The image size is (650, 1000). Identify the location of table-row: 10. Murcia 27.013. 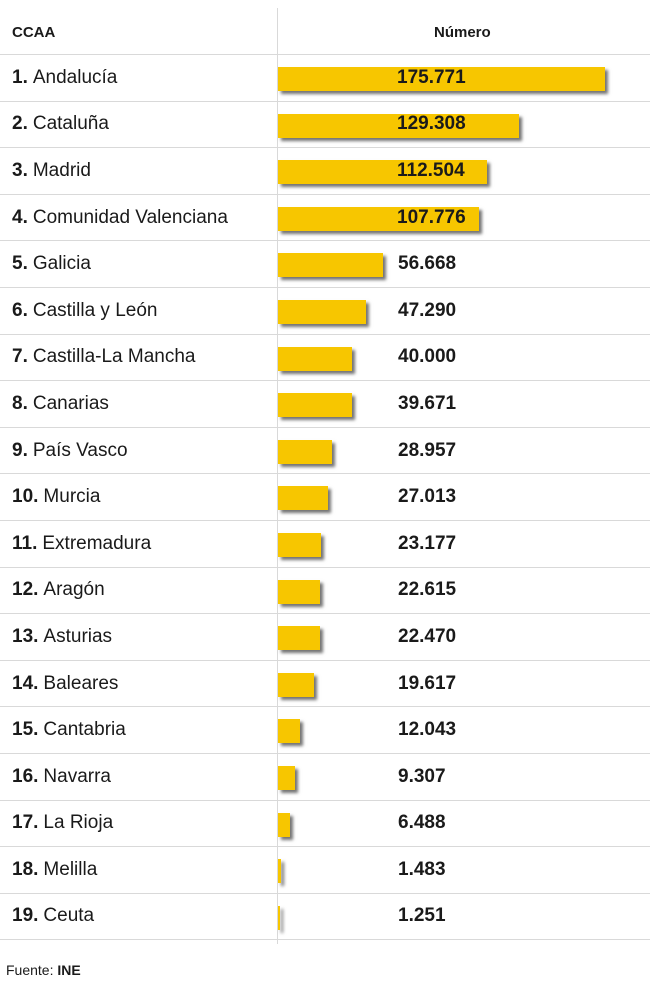
(325, 497).